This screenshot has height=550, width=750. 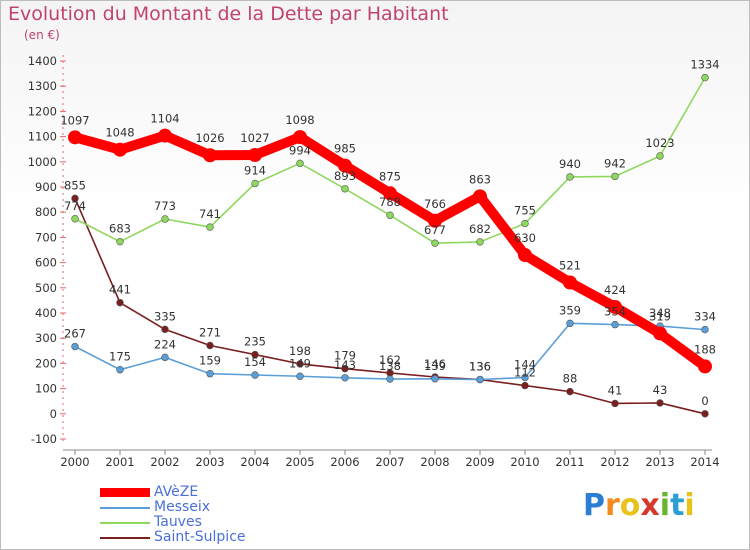 What do you see at coordinates (300, 363) in the screenshot?
I see `data-label-messeix: 149` at bounding box center [300, 363].